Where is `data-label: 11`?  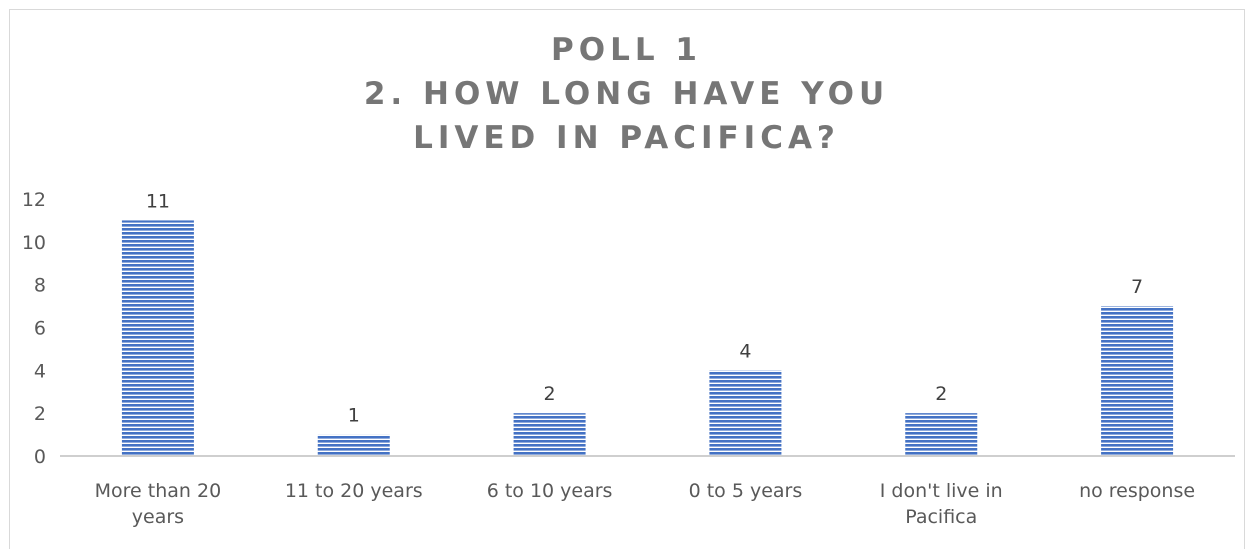
data-label: 11 is located at coordinates (158, 201).